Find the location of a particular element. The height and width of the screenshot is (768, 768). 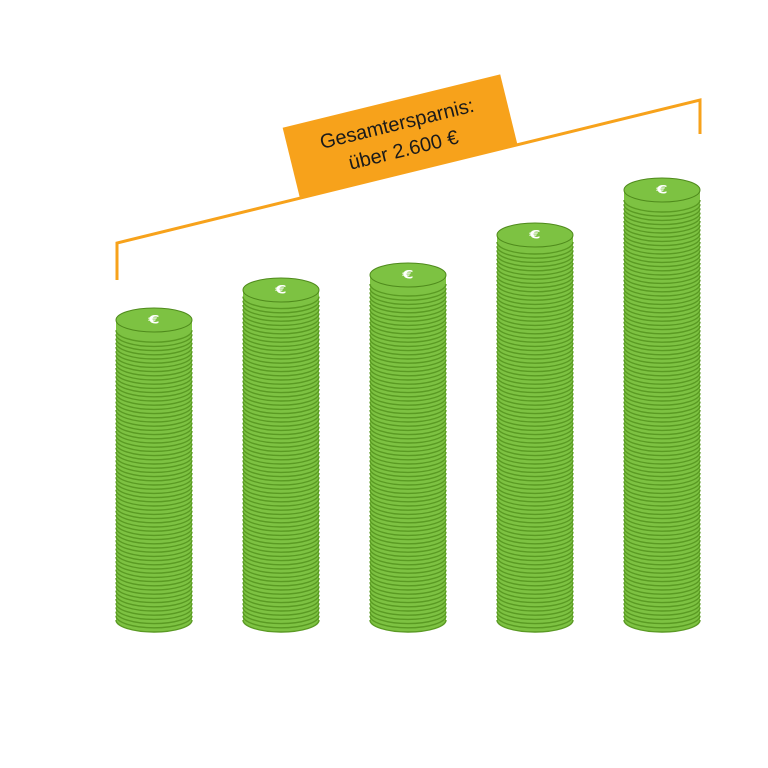

total-savings-label-background is located at coordinates (400, 136).